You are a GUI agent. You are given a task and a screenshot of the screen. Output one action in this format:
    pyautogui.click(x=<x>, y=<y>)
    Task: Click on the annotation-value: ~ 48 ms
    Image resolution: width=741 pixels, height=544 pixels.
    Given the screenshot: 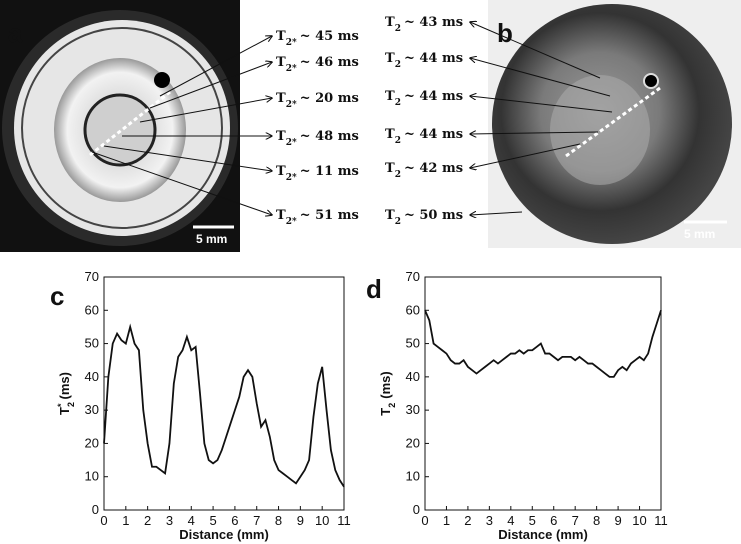 What is the action you would take?
    pyautogui.click(x=329, y=136)
    